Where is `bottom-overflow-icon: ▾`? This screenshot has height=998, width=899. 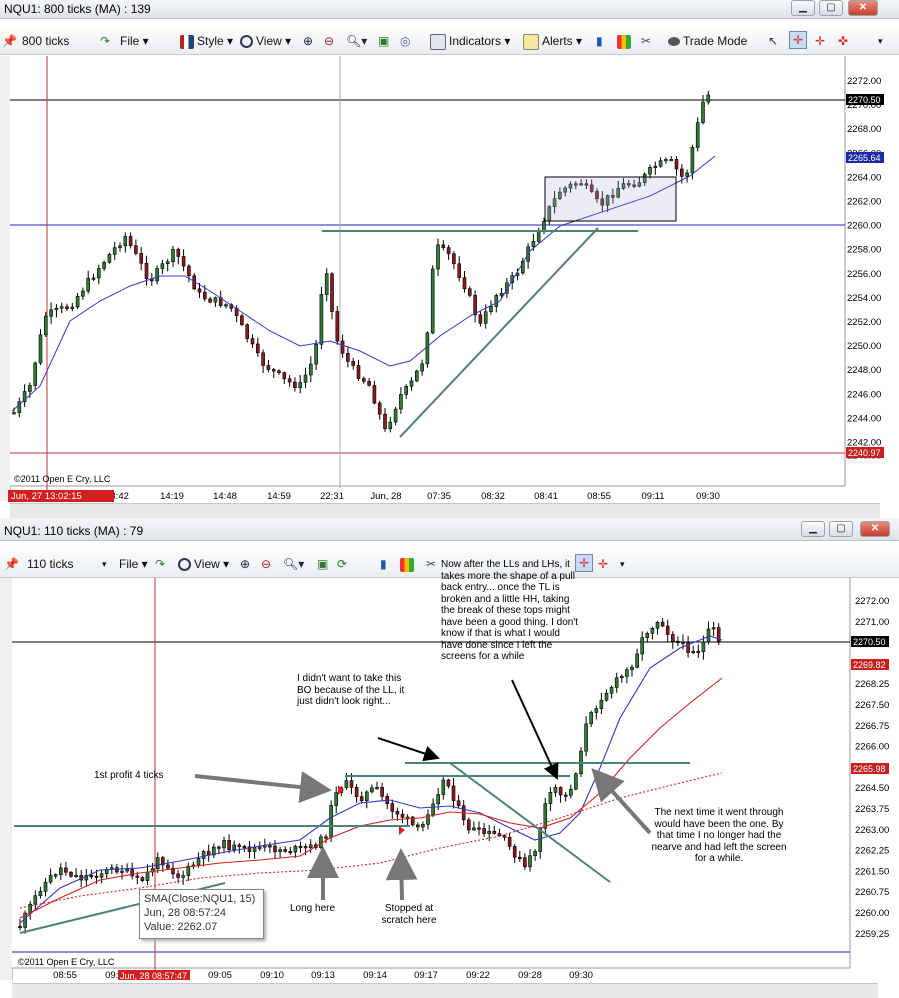 bottom-overflow-icon: ▾ is located at coordinates (622, 564).